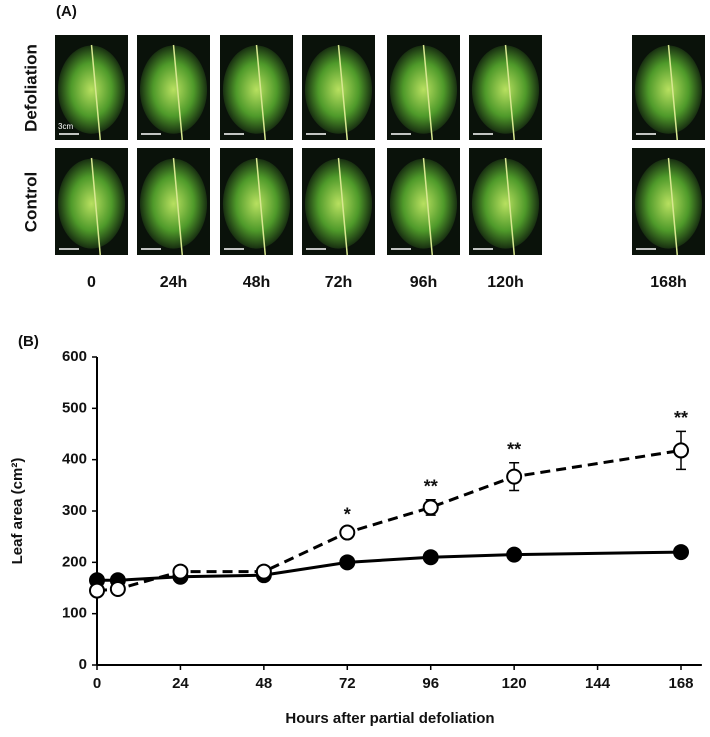 This screenshot has height=737, width=710. I want to click on x-tick-label: 168, so click(680, 683).